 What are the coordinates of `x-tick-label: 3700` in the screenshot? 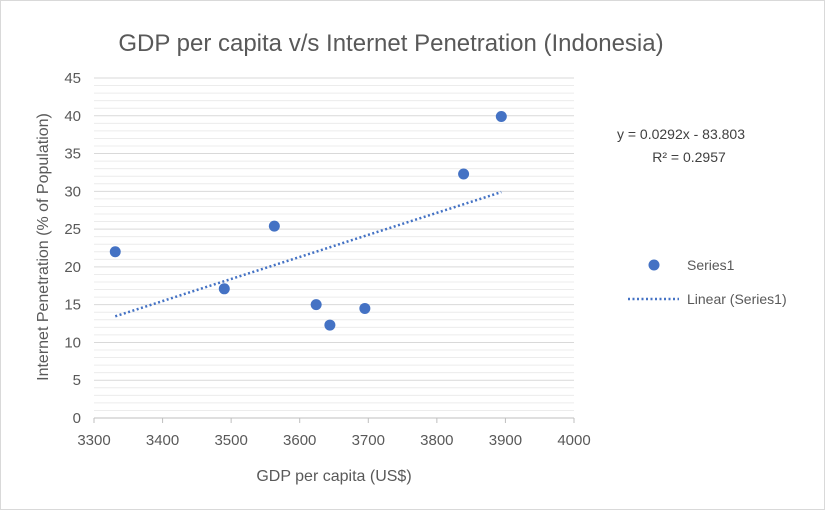 It's located at (368, 440).